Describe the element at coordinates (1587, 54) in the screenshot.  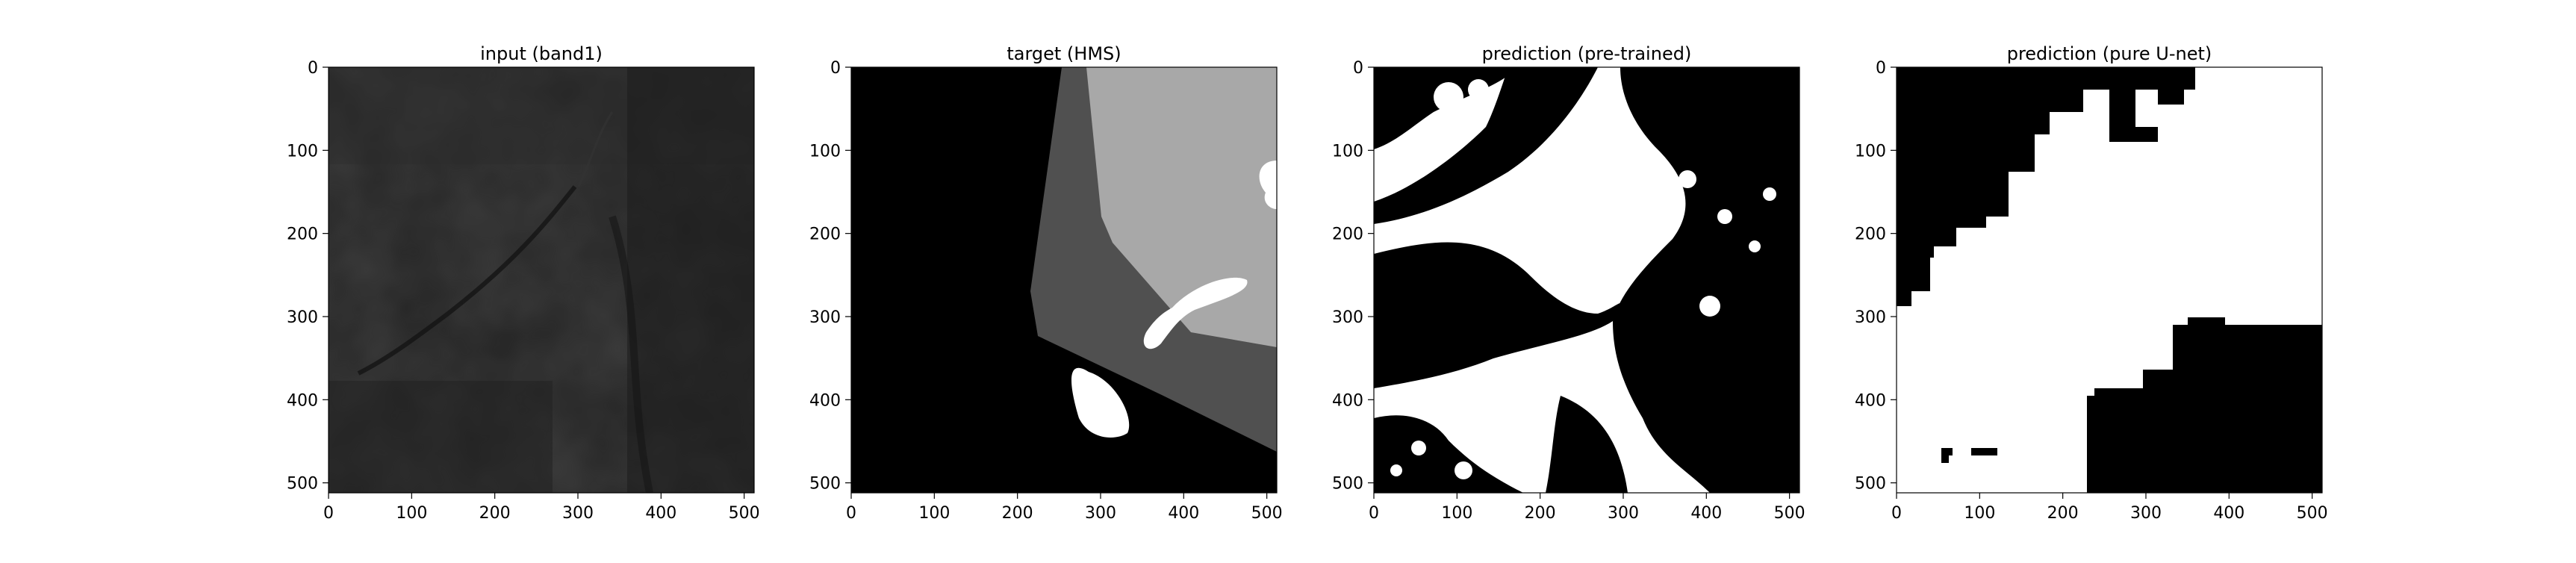
I see `panel-title: prediction (pre-trained)` at that location.